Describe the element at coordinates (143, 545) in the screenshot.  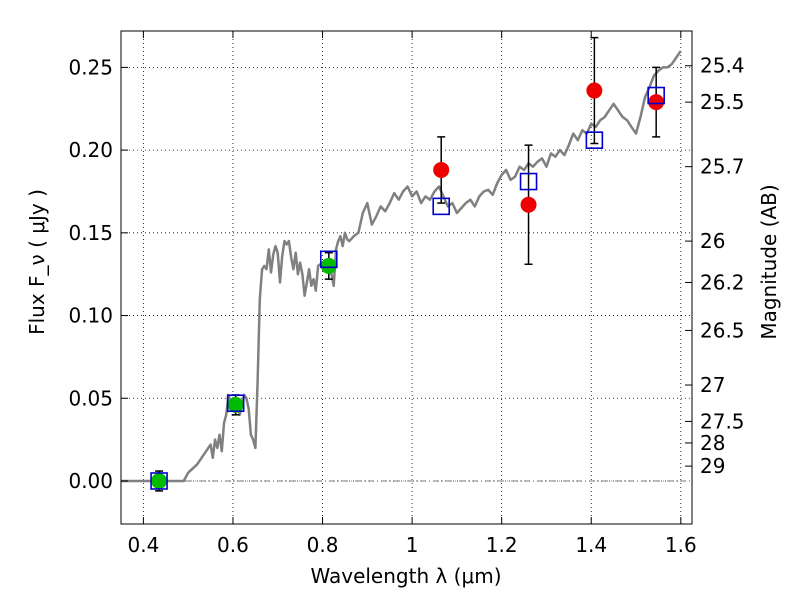
I see `x-tick-label: 0.4` at that location.